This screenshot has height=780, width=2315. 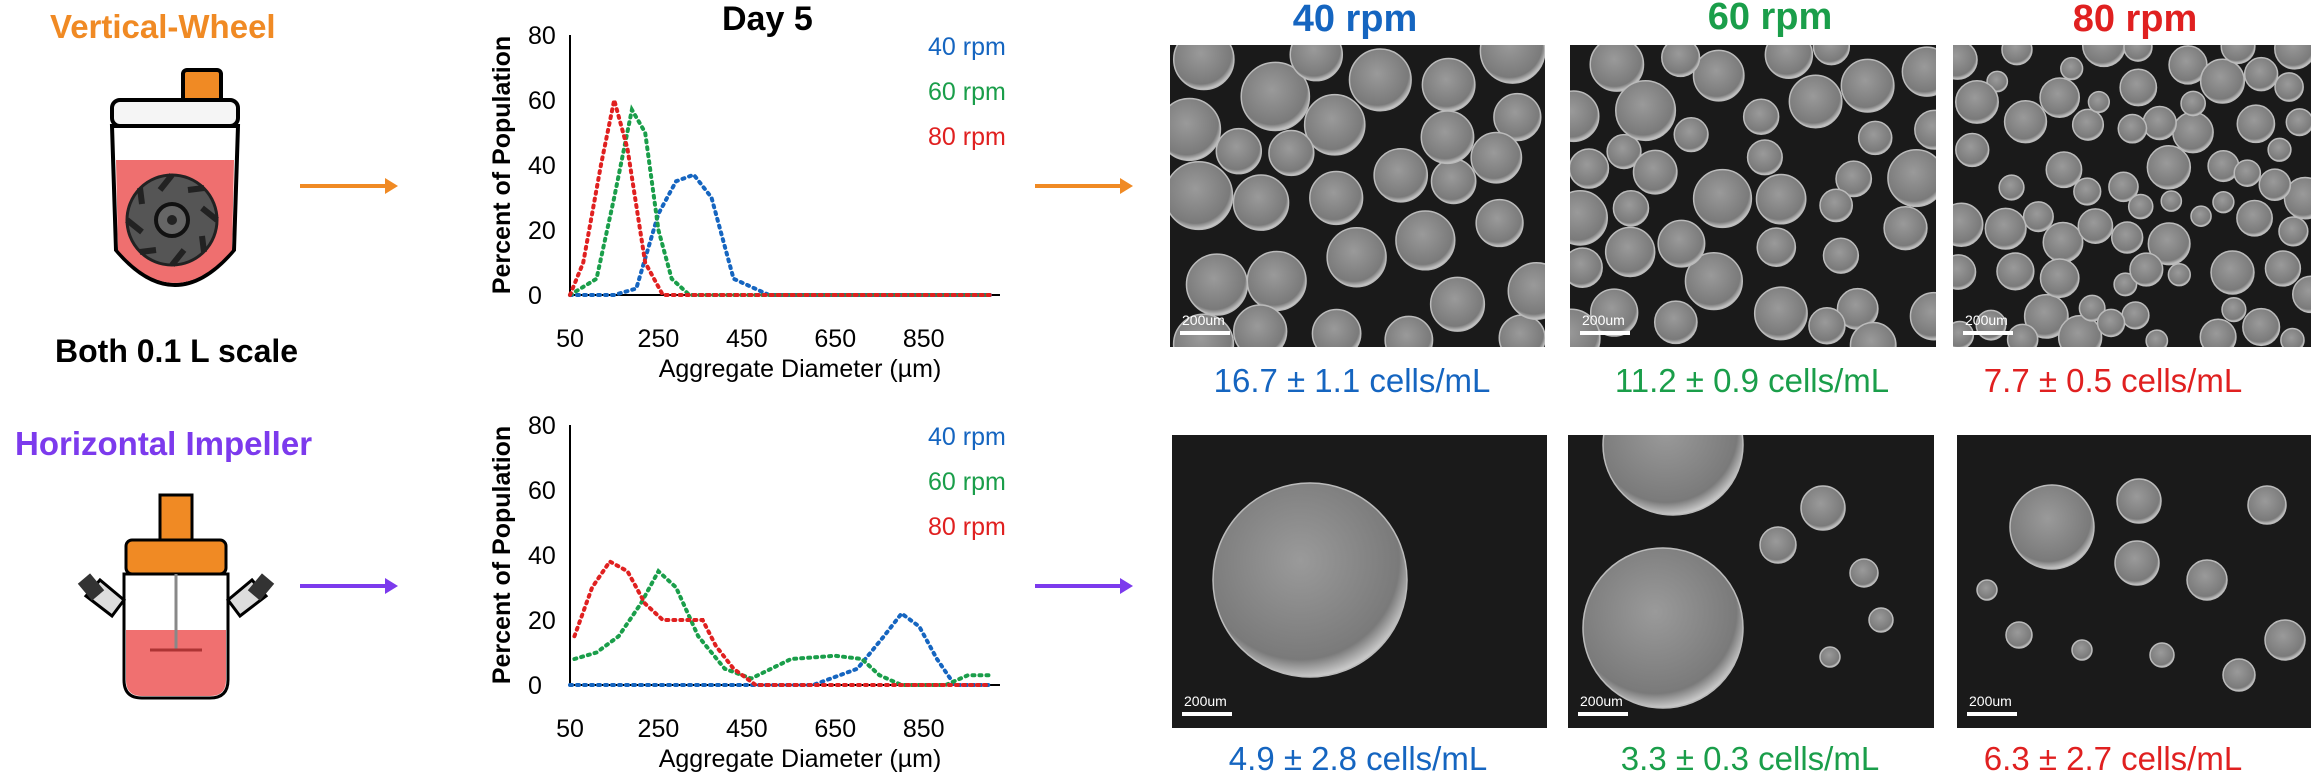 I want to click on x-tick-label: 450, so click(x=747, y=339).